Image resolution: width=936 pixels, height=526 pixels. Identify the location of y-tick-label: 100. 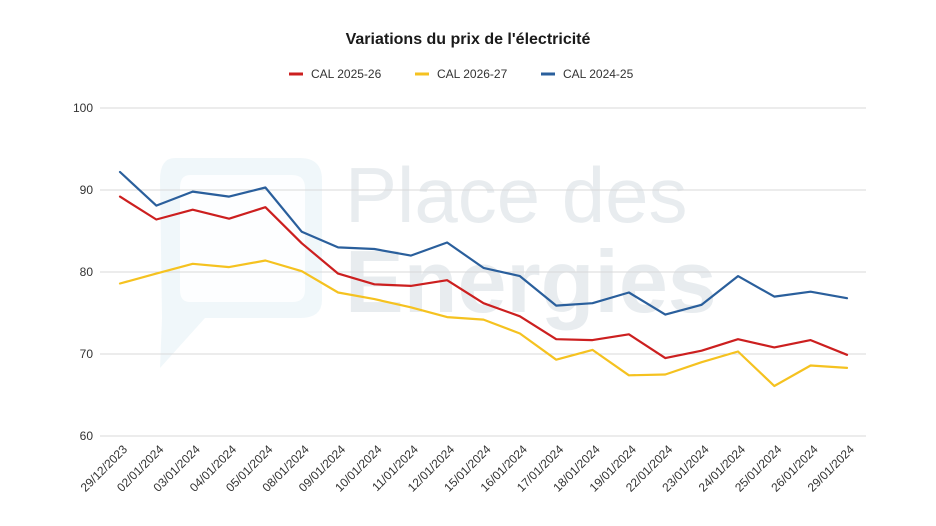
(83, 108).